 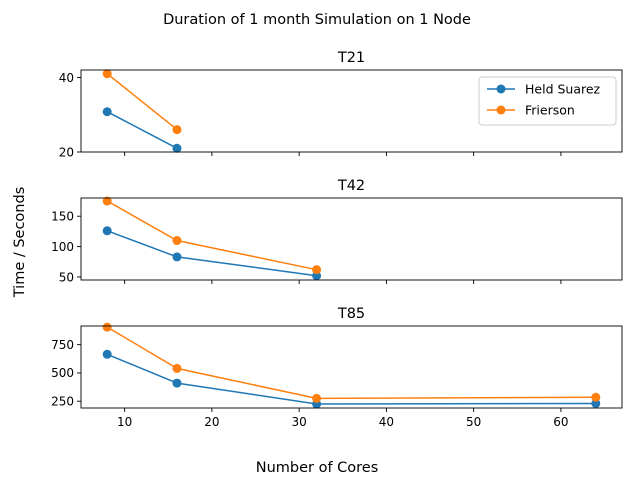 I want to click on axes-frame-t85, so click(x=351, y=367).